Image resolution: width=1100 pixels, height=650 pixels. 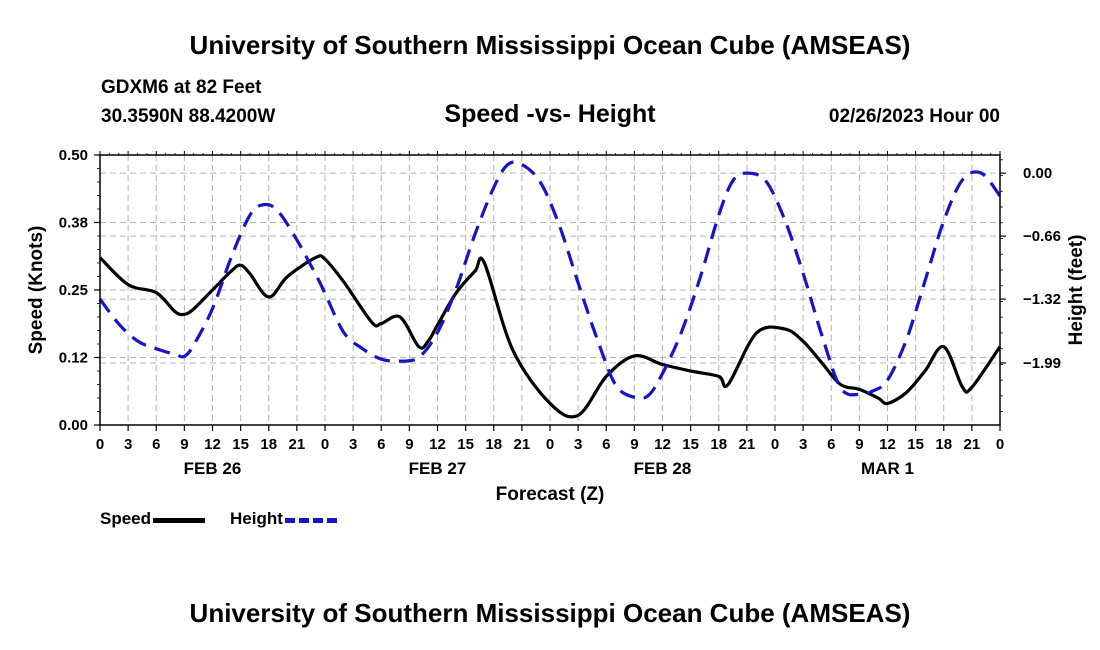 What do you see at coordinates (73, 425) in the screenshot?
I see `y-left-tick-label: 0.00` at bounding box center [73, 425].